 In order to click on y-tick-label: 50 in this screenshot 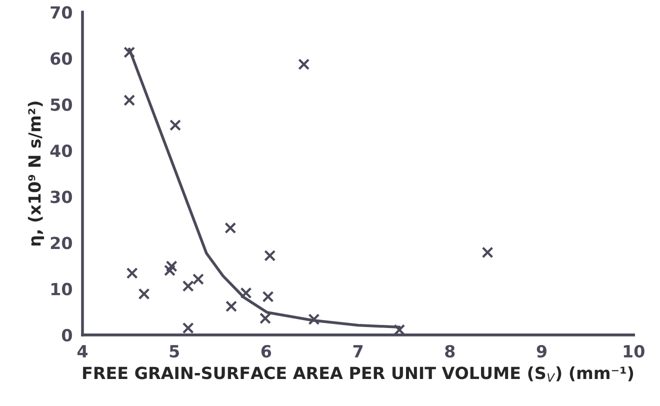, I will do `click(61, 104)`.